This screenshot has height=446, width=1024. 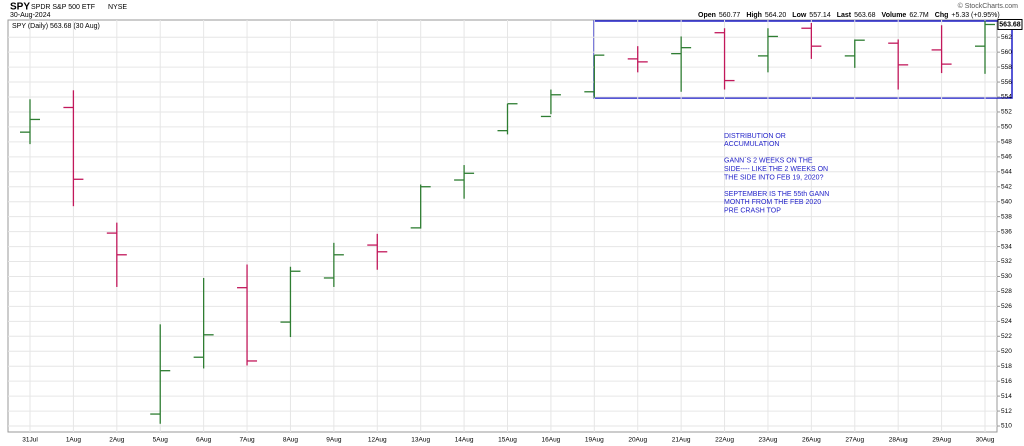 What do you see at coordinates (1006, 381) in the screenshot?
I see `y-tick-label: 516` at bounding box center [1006, 381].